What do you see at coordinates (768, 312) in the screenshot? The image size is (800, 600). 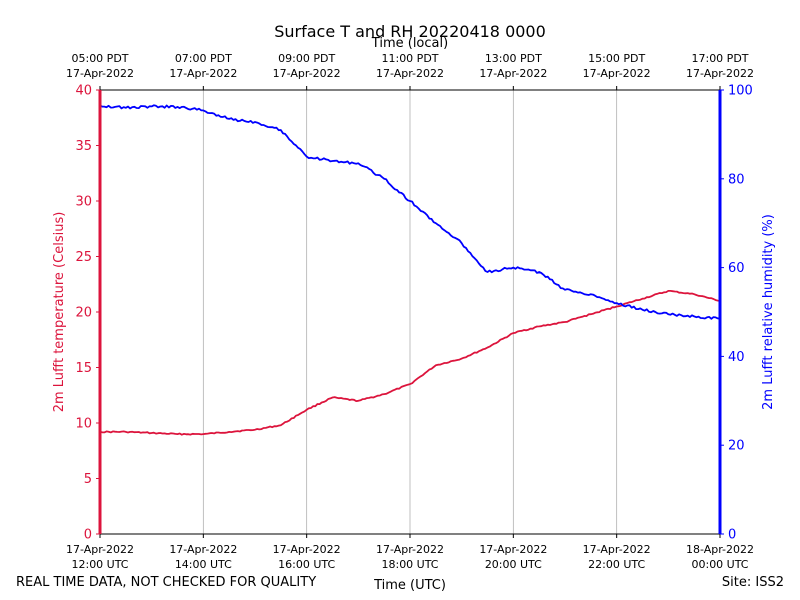 I see `right-axis-label: 2m Lufft relative humidity (%)` at bounding box center [768, 312].